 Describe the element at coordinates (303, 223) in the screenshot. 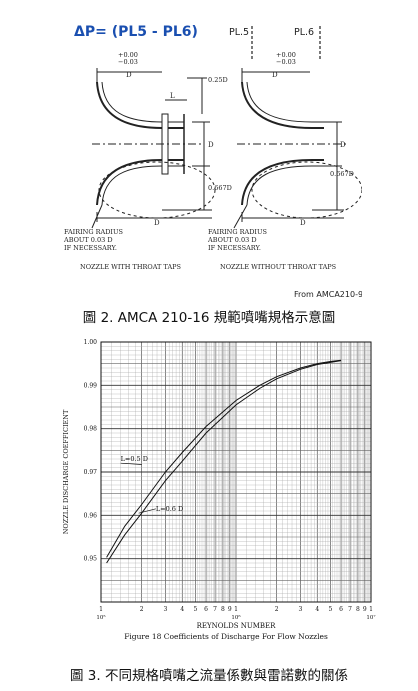

I see `right-dim-d-bottom: D` at that location.